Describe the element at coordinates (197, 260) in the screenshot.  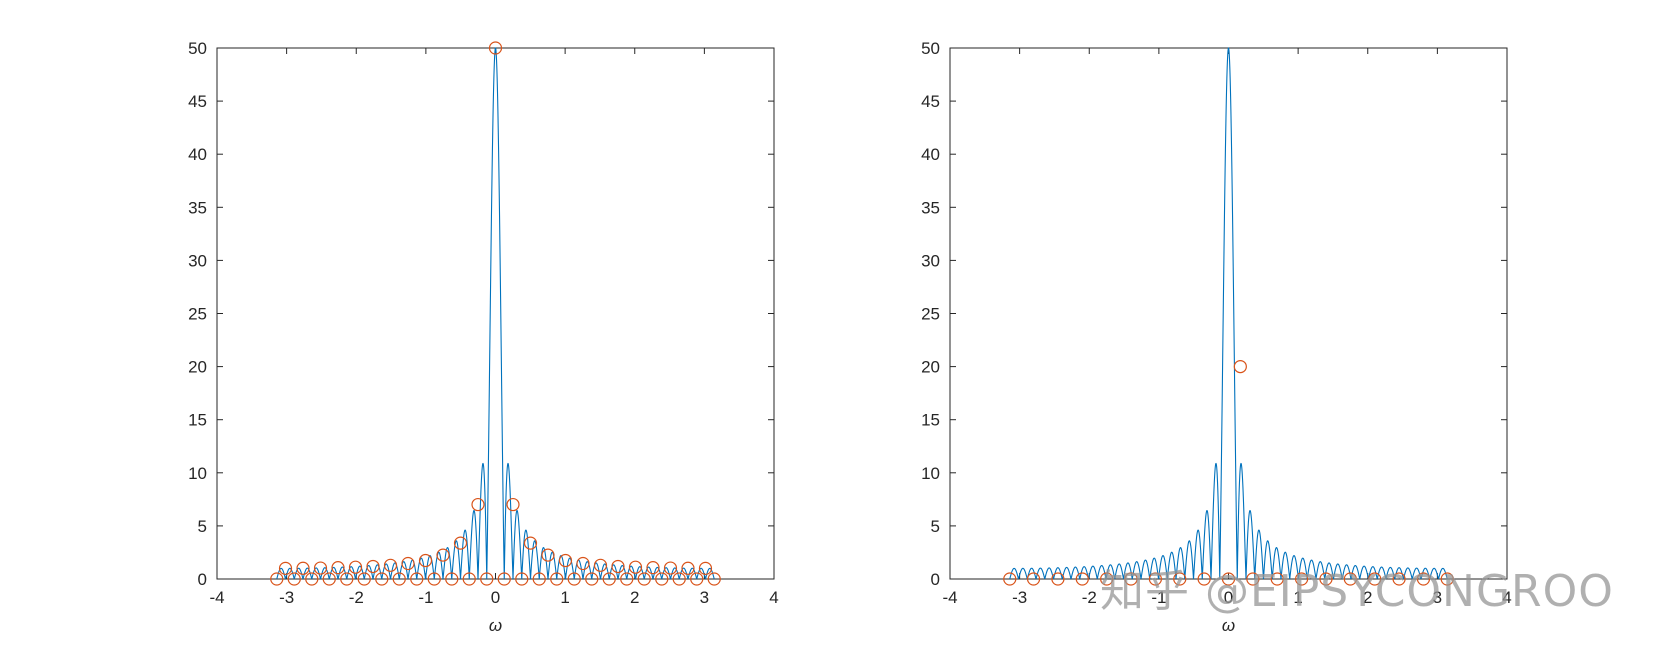
I see `y-tick-label: 30` at that location.